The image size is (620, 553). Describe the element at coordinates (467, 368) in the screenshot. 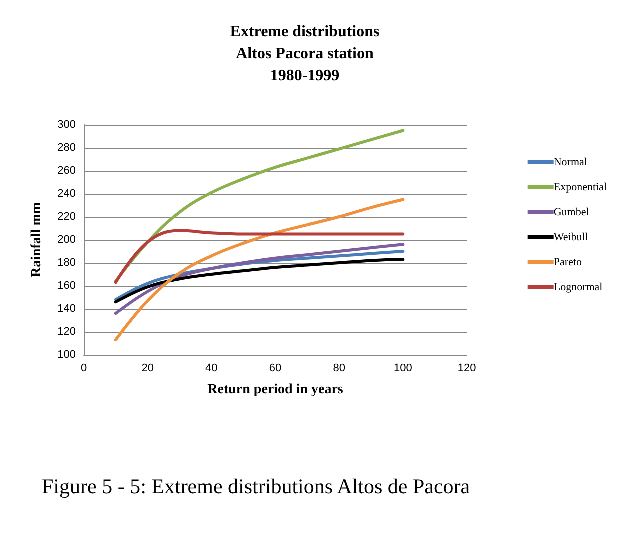

I see `x-tick-label: 120` at that location.